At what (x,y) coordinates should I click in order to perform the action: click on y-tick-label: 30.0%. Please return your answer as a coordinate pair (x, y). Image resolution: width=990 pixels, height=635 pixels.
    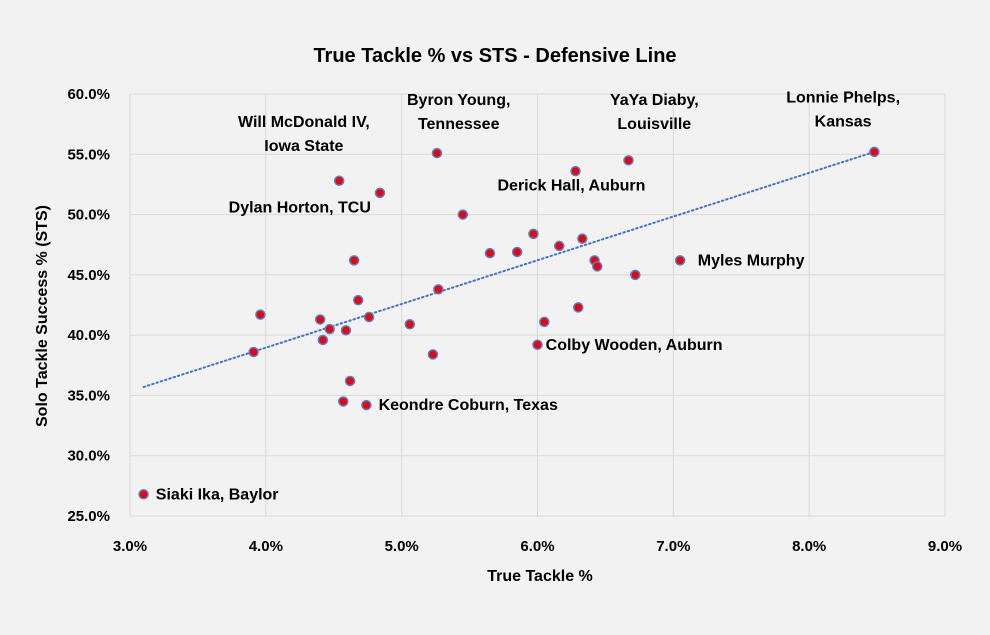
    Looking at the image, I should click on (88, 456).